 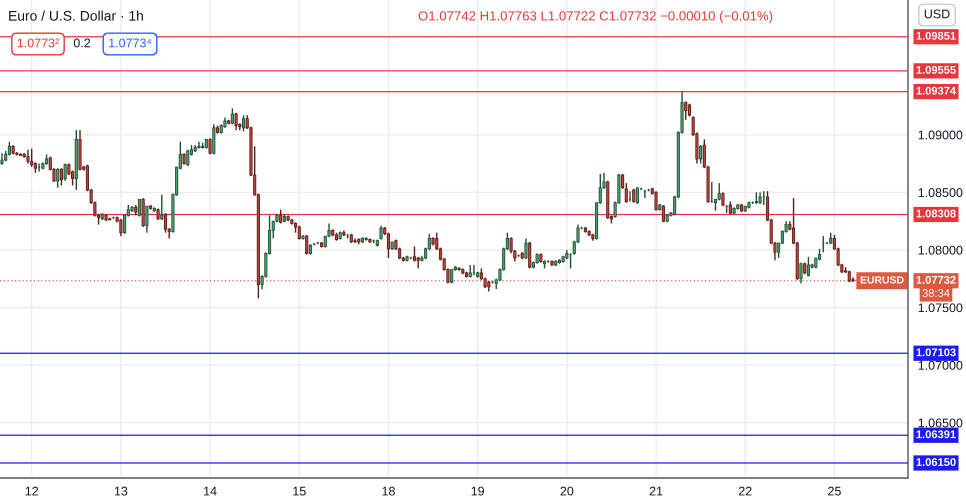 What do you see at coordinates (130, 43) in the screenshot?
I see `annotation: 1.0773⁴` at bounding box center [130, 43].